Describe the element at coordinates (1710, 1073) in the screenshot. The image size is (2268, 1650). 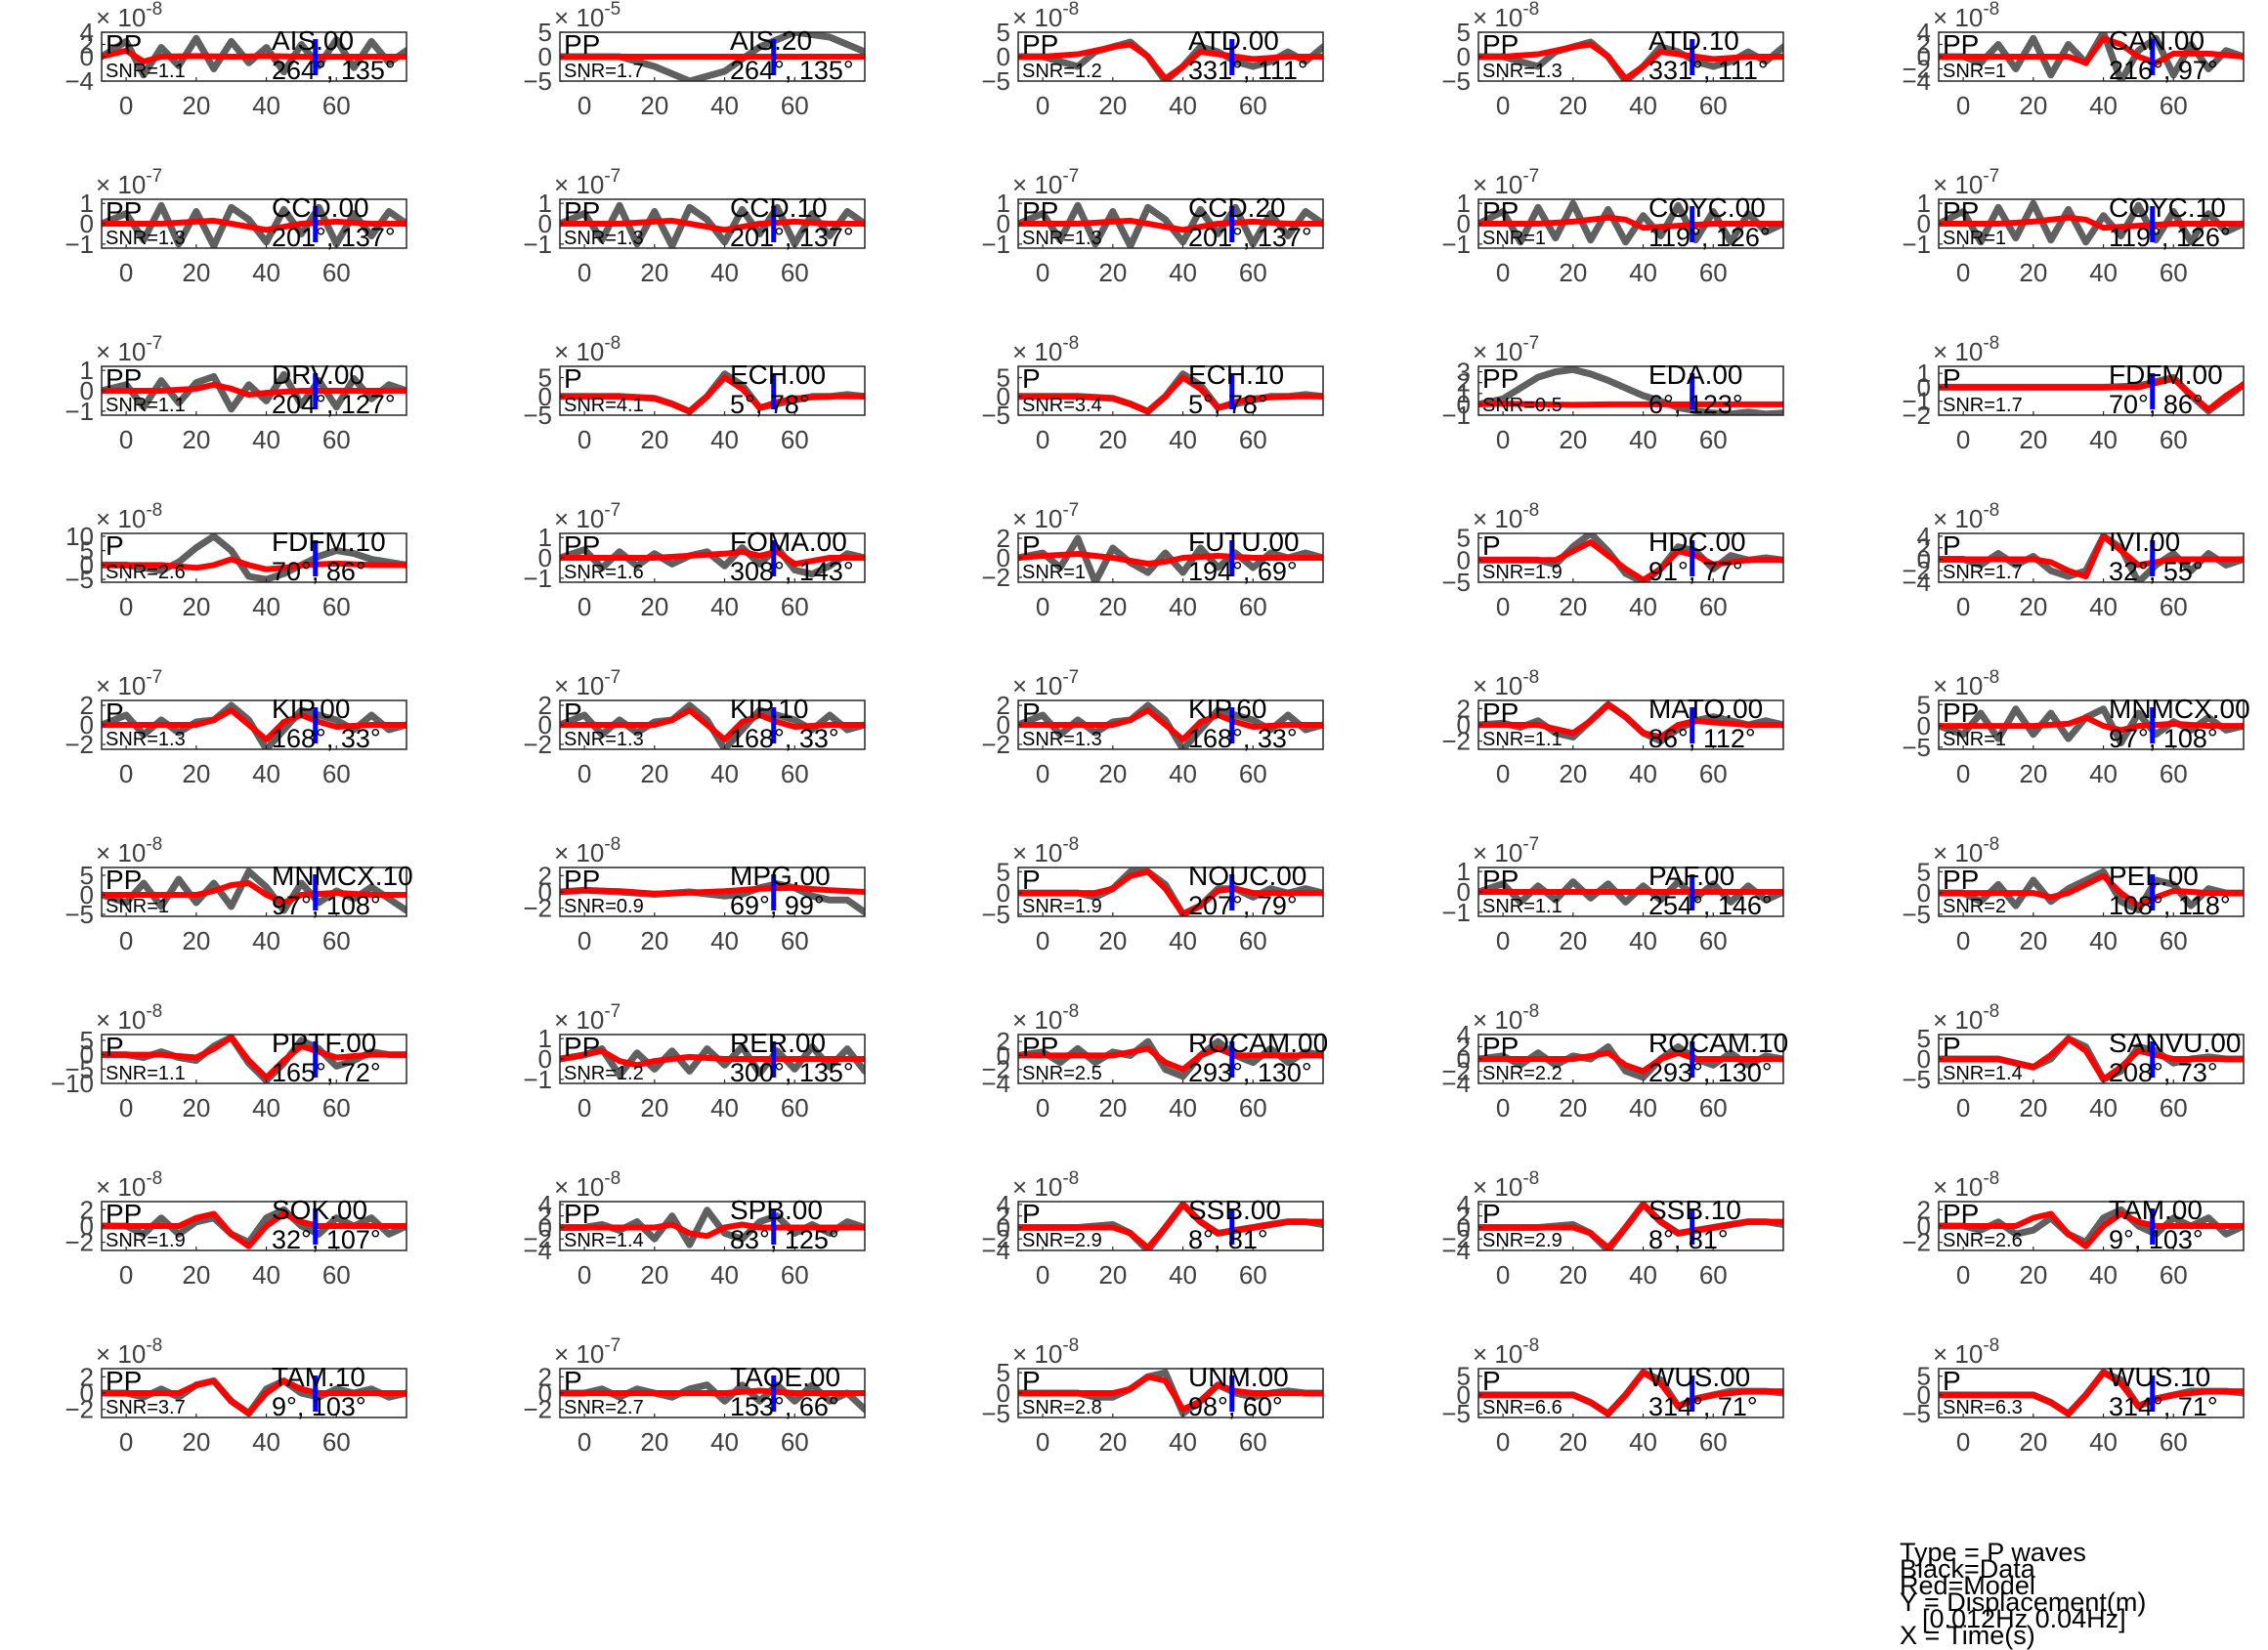
I see `angles-label: 293°, 130°` at that location.